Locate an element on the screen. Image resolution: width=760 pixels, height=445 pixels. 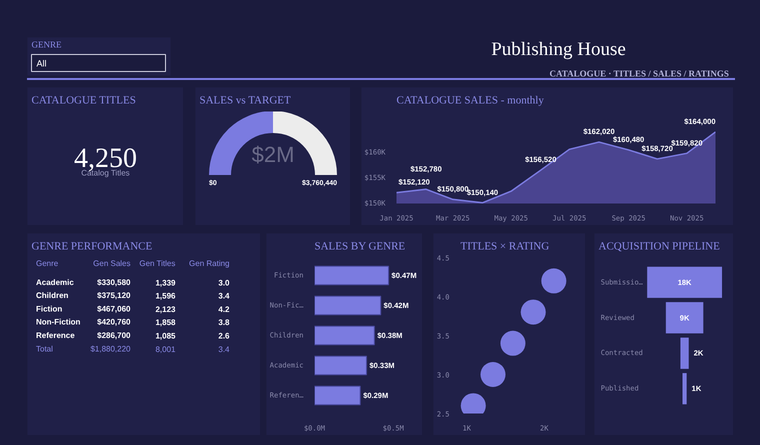
text: GENRE is located at coordinates (47, 45).